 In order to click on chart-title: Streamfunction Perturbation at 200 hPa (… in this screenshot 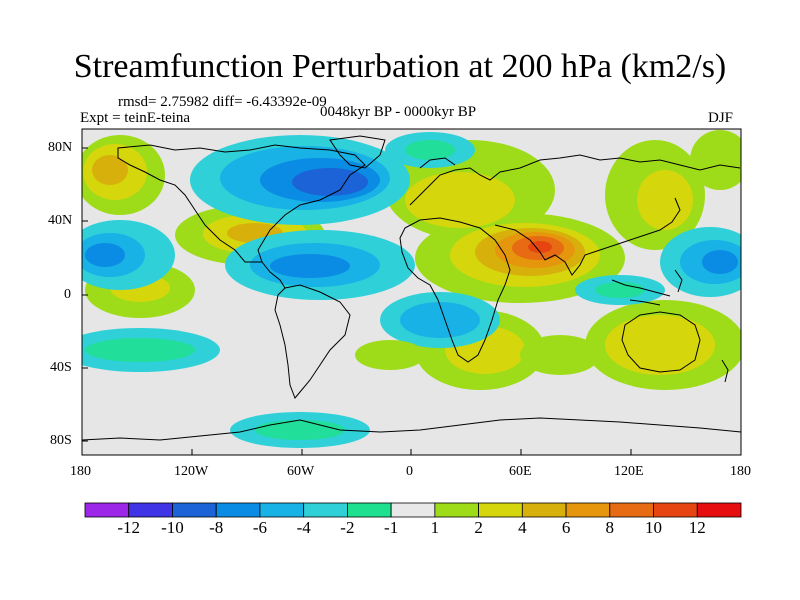, I will do `click(400, 66)`.